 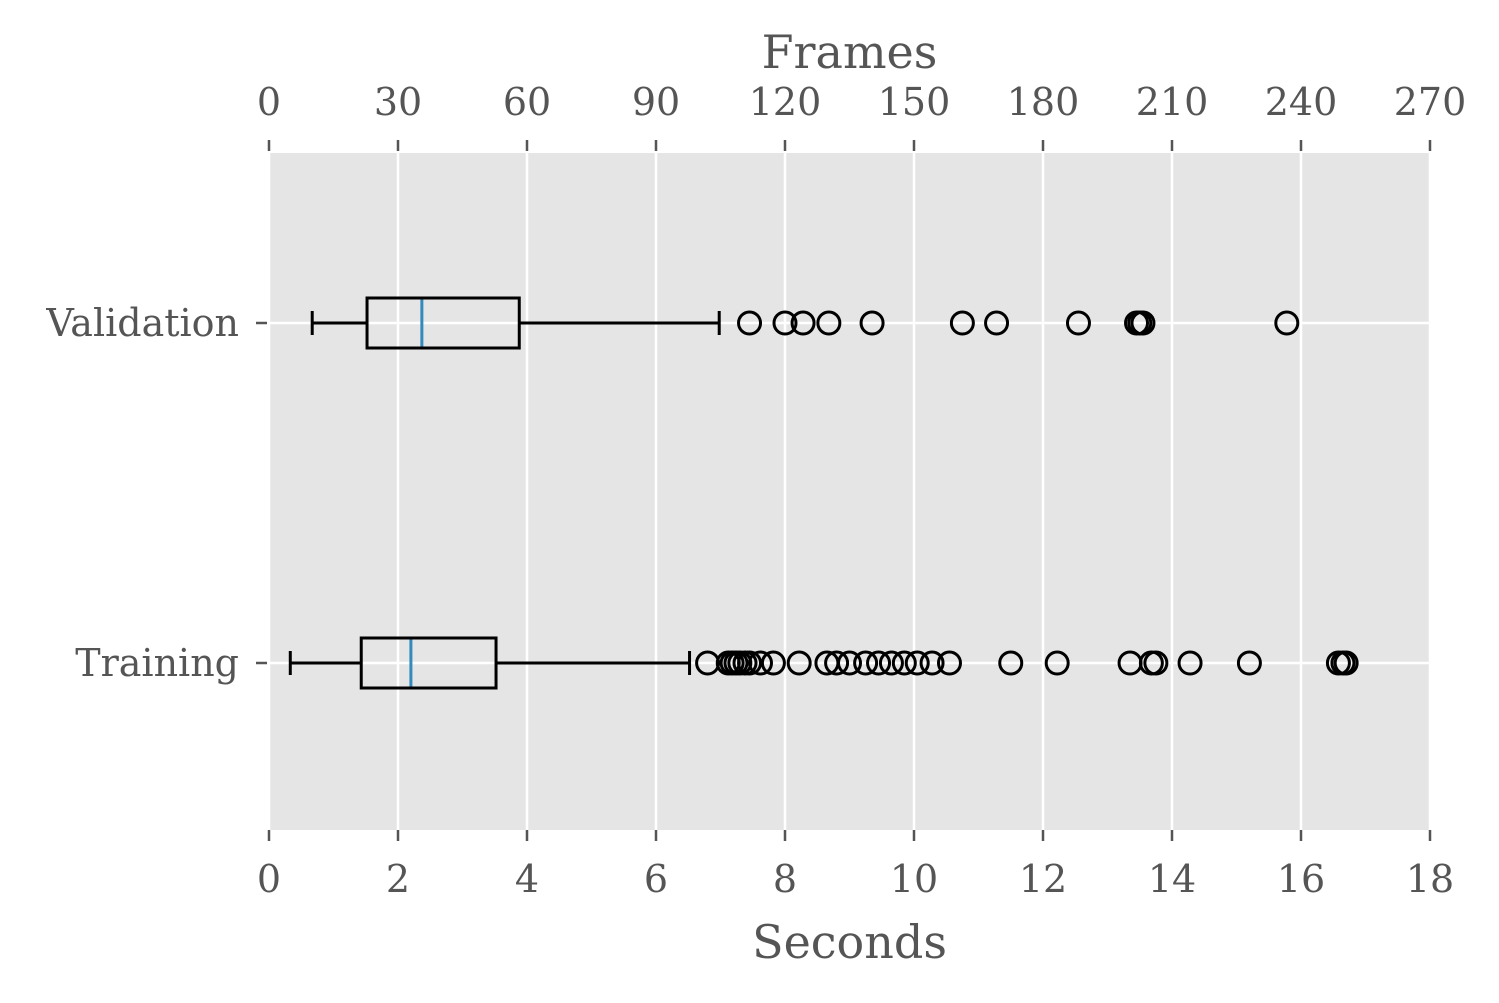 What do you see at coordinates (785, 879) in the screenshot?
I see `tick-label-bottom-8: 8` at bounding box center [785, 879].